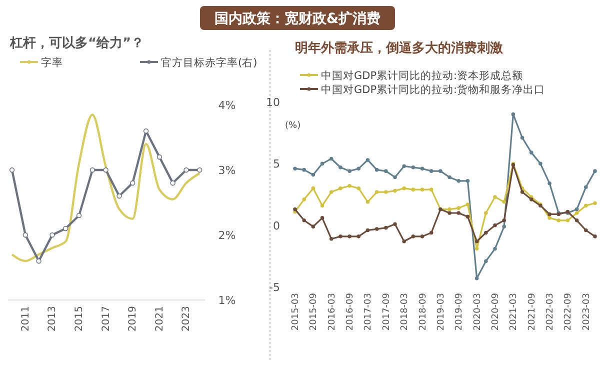 The image size is (605, 375). What do you see at coordinates (514, 312) in the screenshot?
I see `x-tick-label: 2021-03` at bounding box center [514, 312].